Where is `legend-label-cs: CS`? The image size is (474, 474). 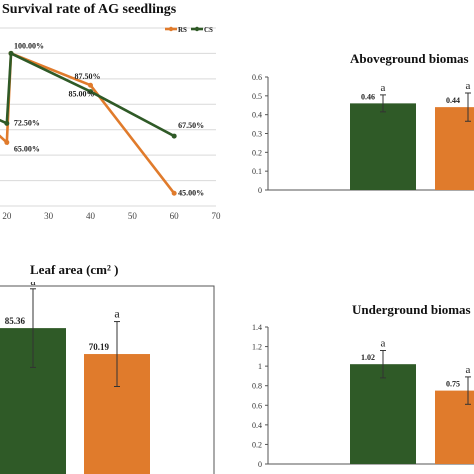
legend-label-cs: CS is located at coordinates (208, 30).